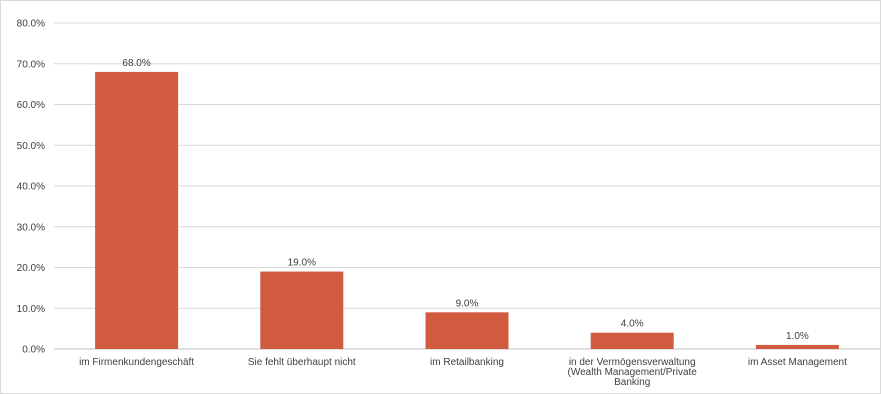 The image size is (881, 394). I want to click on y-tick-label: 40.0%, so click(31, 187).